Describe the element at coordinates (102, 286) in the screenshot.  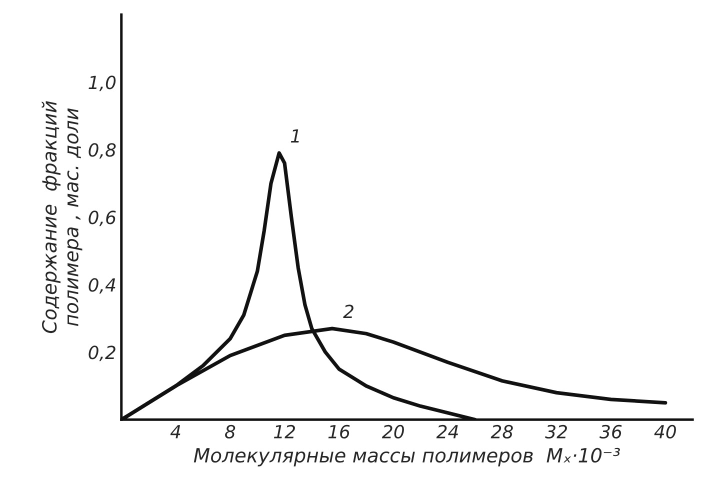
I see `y-tick-label: 0,4` at that location.